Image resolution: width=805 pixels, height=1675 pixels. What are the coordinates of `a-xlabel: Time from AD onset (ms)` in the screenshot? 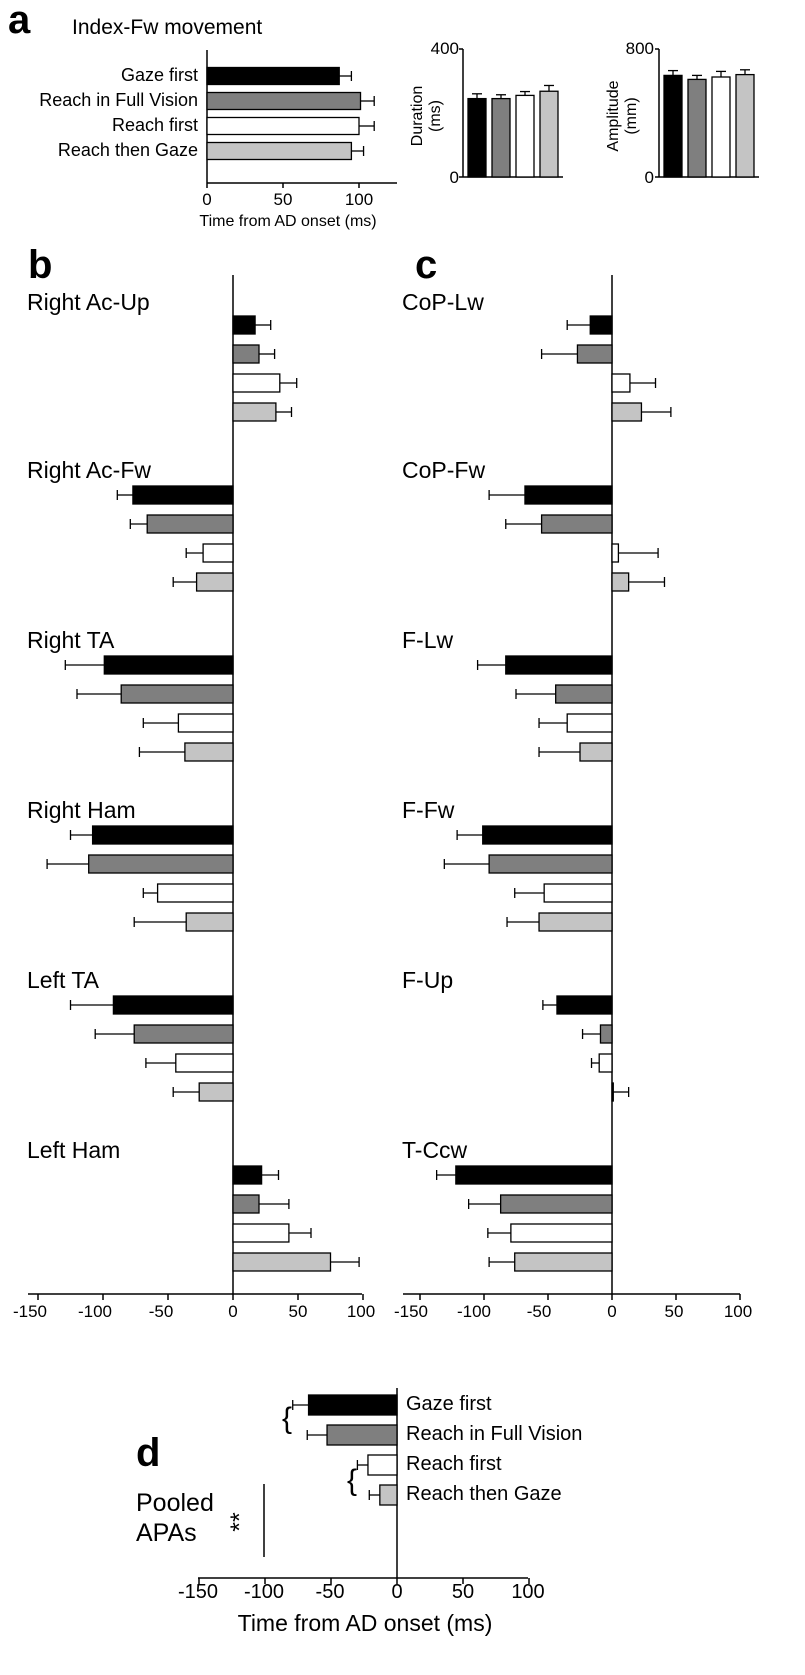 It's located at (287, 221).